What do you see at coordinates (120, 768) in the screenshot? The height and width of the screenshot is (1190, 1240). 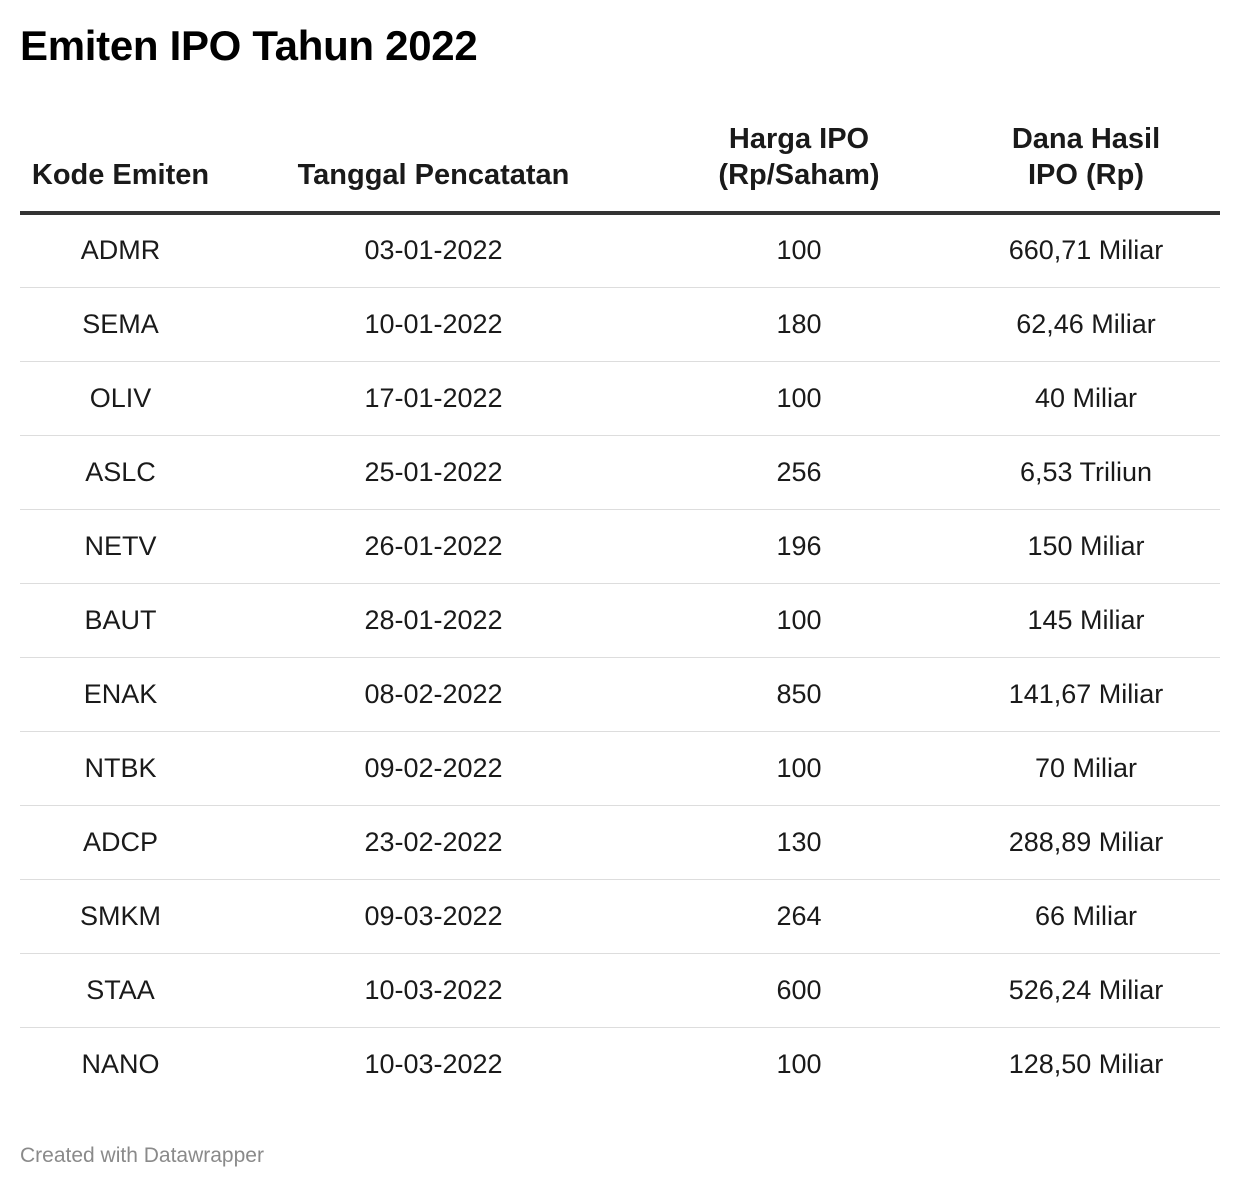 I see `cell-kode-emiten: NTBK` at bounding box center [120, 768].